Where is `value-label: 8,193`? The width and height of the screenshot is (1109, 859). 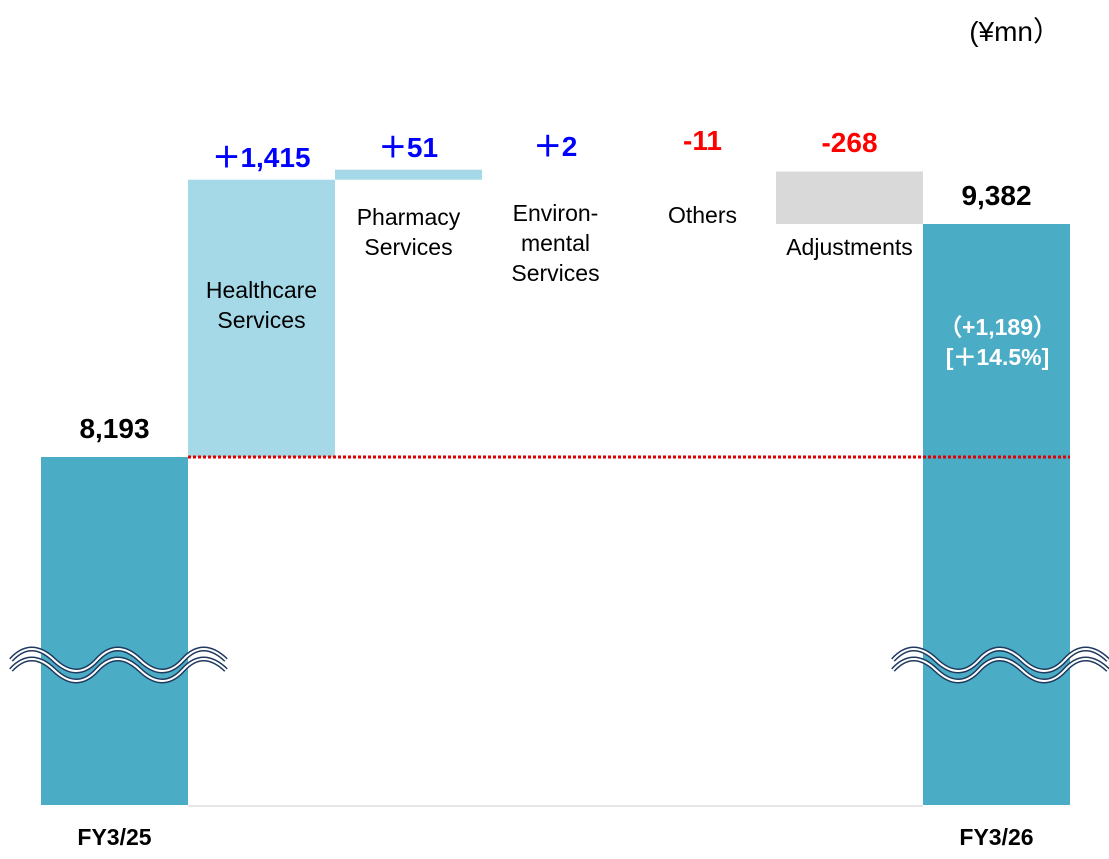 value-label: 8,193 is located at coordinates (114, 428).